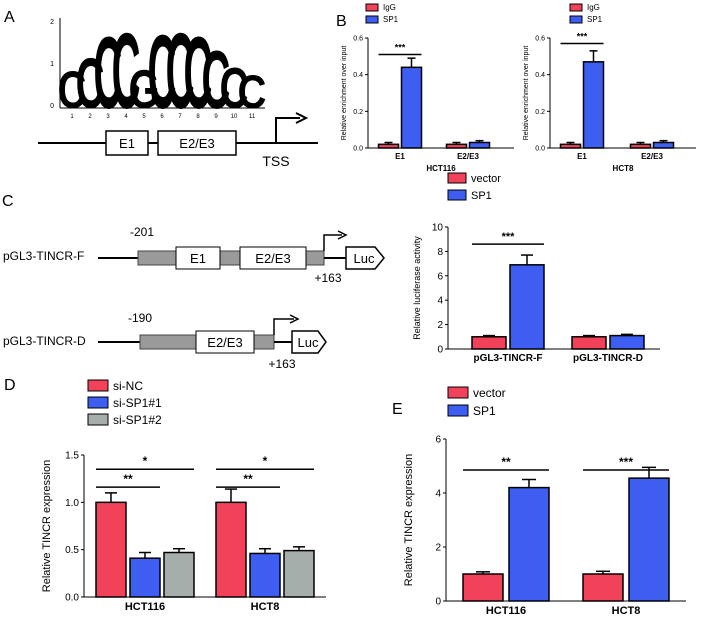 The image size is (720, 630). I want to click on logo-position-tick: 1, so click(72, 117).